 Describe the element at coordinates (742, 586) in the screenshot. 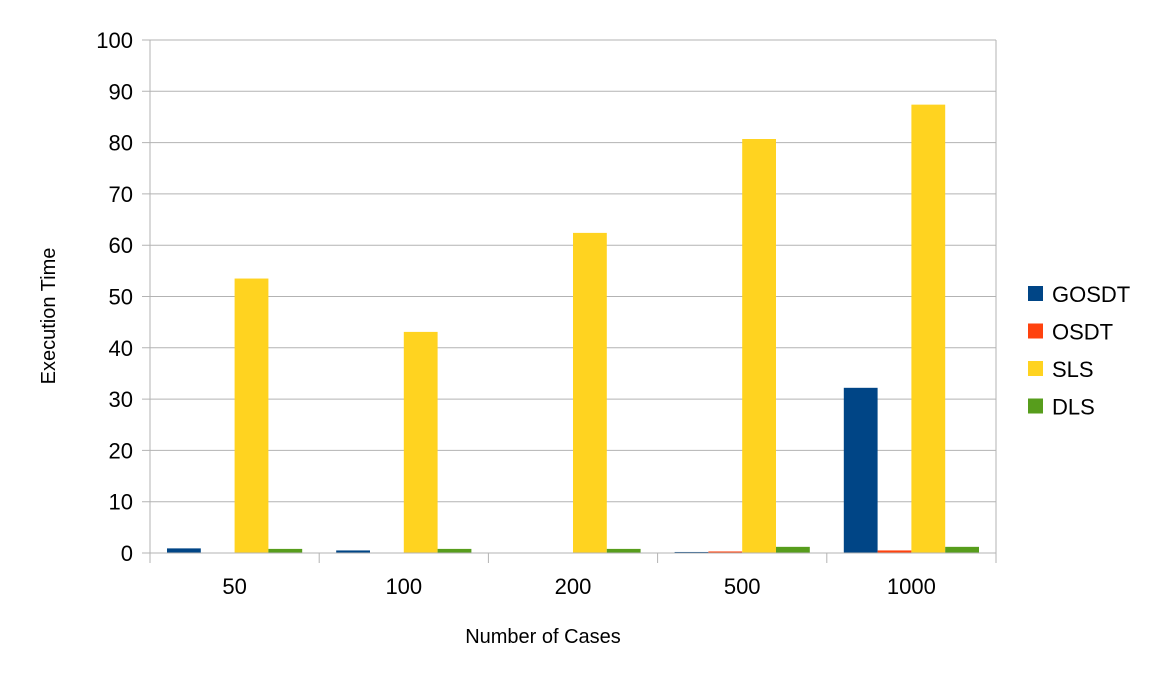

I see `x-tick-label: 500` at that location.